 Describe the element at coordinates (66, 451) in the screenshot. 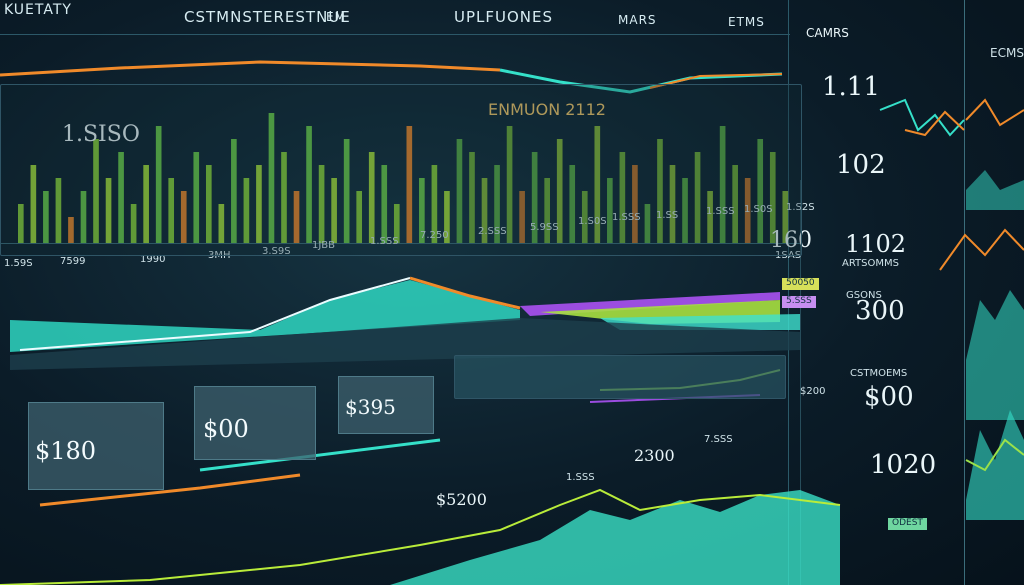

I see `value-box-1-label: $180` at that location.